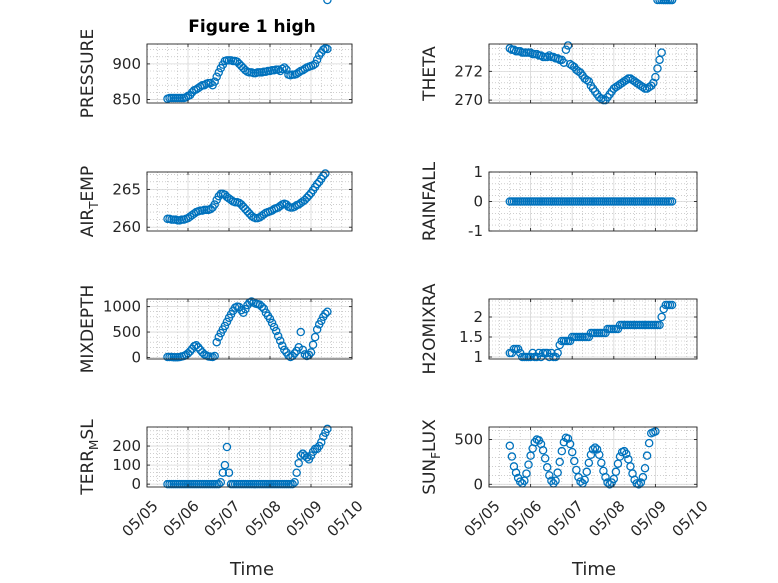  I want to click on y-label-rest: EMP, so click(88, 184).